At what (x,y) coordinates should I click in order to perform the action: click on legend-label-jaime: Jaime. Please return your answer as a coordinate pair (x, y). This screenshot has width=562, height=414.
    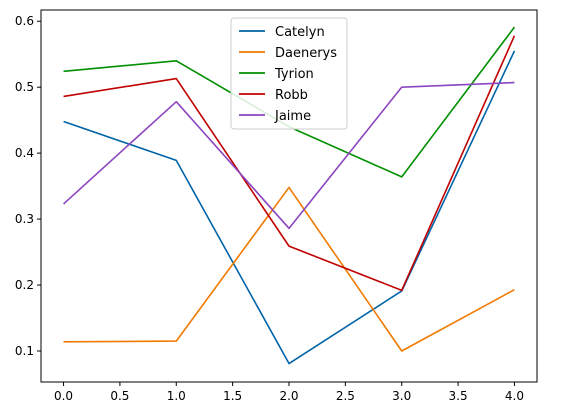
    Looking at the image, I should click on (292, 116).